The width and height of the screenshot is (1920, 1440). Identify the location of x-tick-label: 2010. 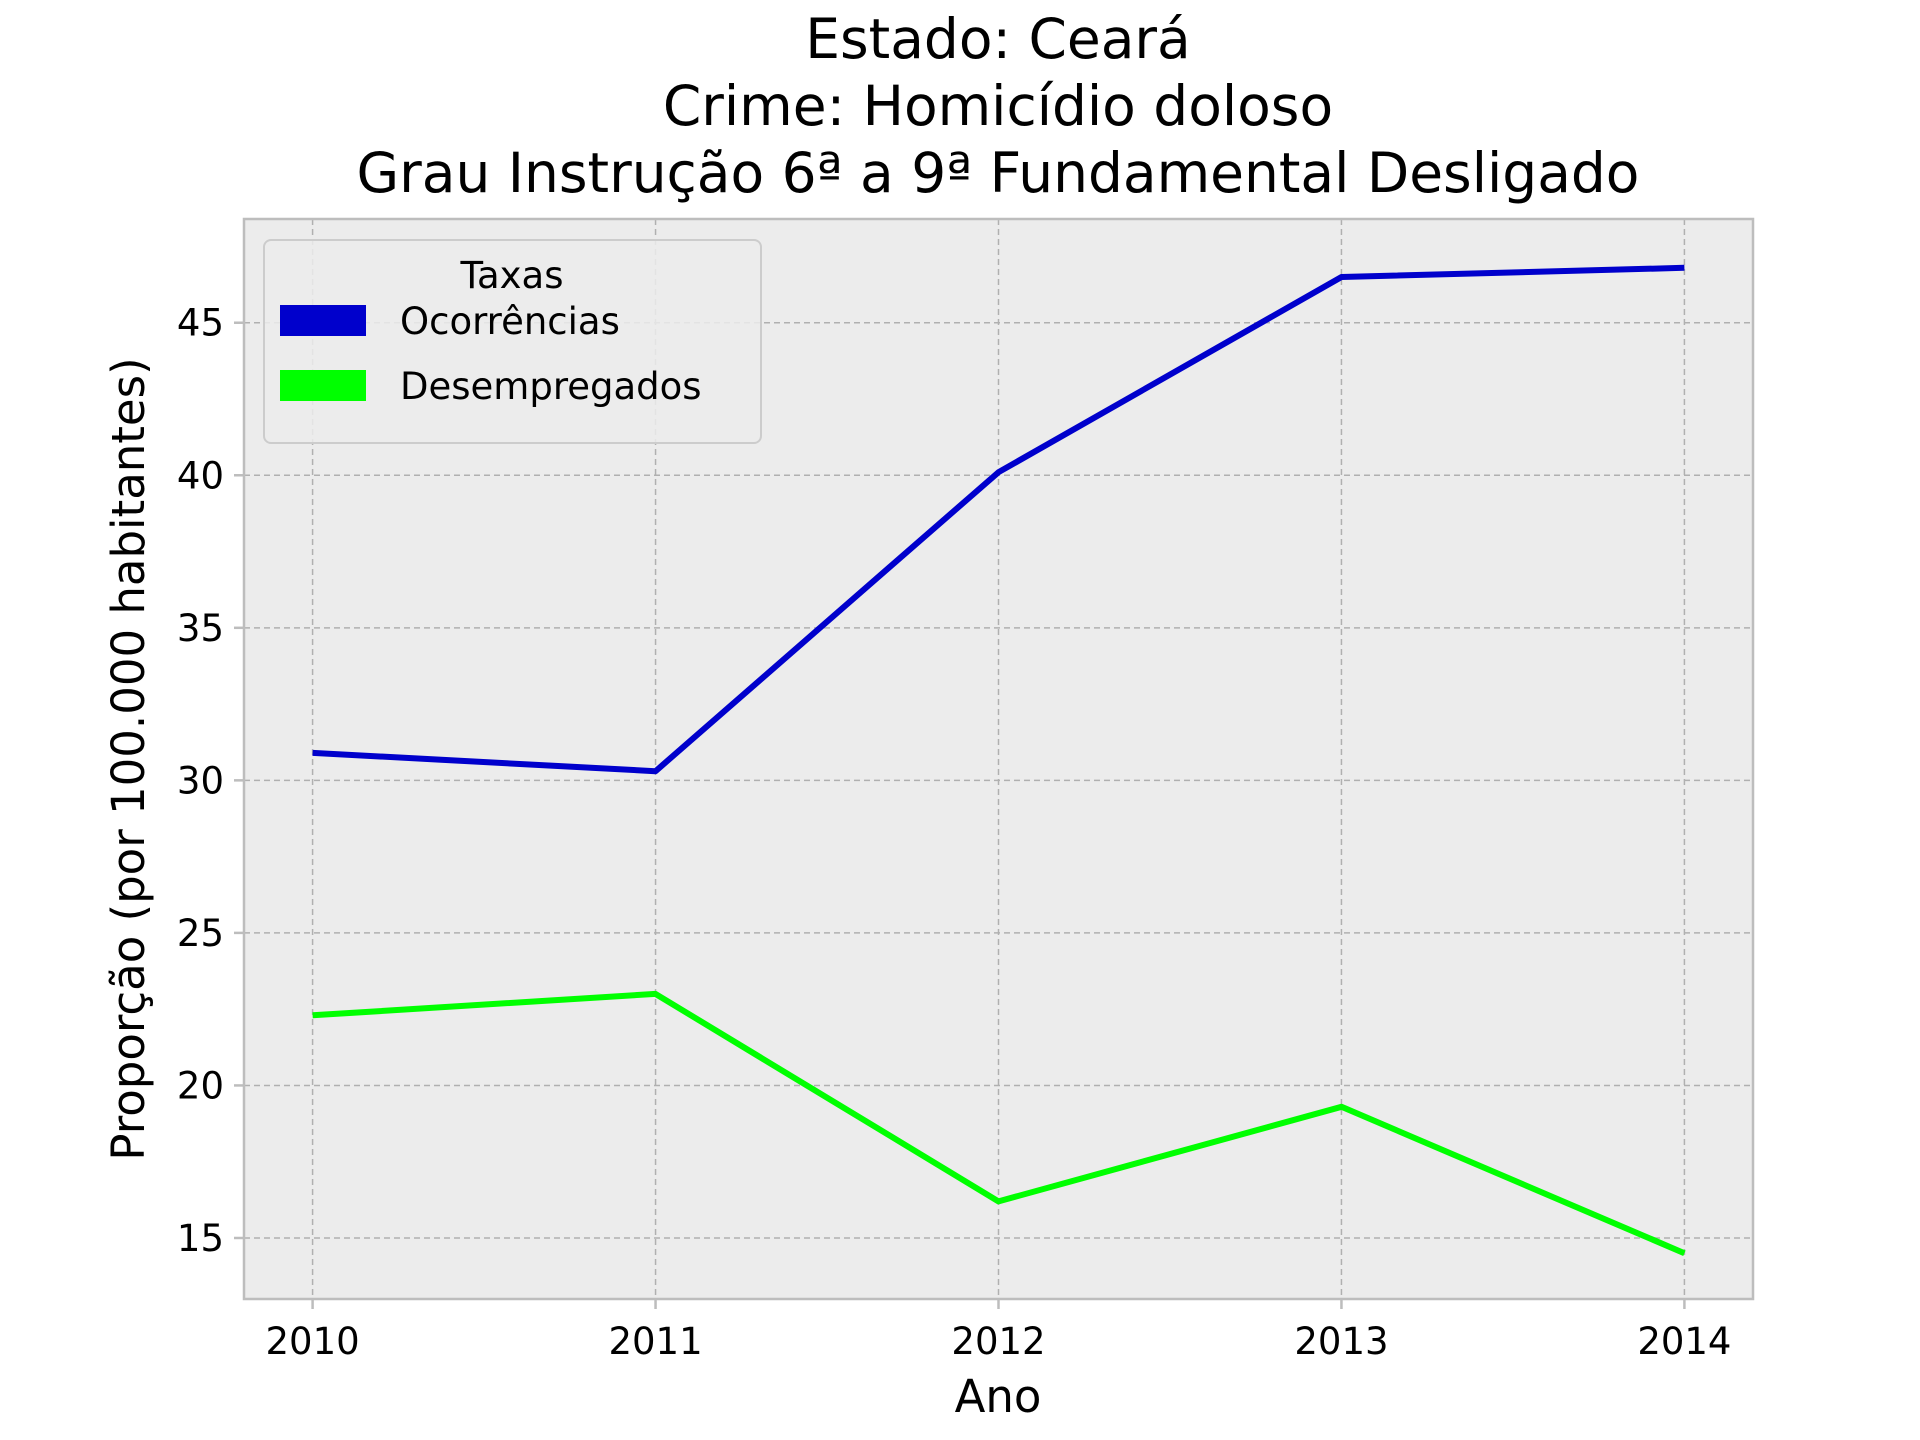
(313, 1341).